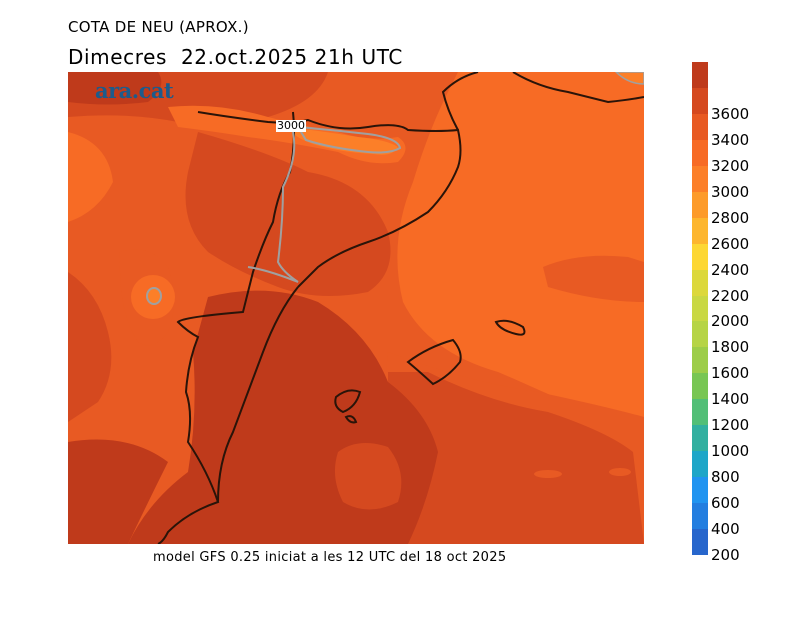 This screenshot has width=800, height=617. What do you see at coordinates (730, 217) in the screenshot?
I see `colorbar-tick-label: 2800` at bounding box center [730, 217].